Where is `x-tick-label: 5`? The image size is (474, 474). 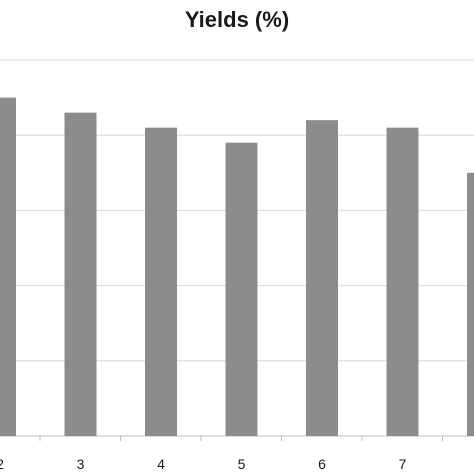
x-tick-label: 5 is located at coordinates (242, 464).